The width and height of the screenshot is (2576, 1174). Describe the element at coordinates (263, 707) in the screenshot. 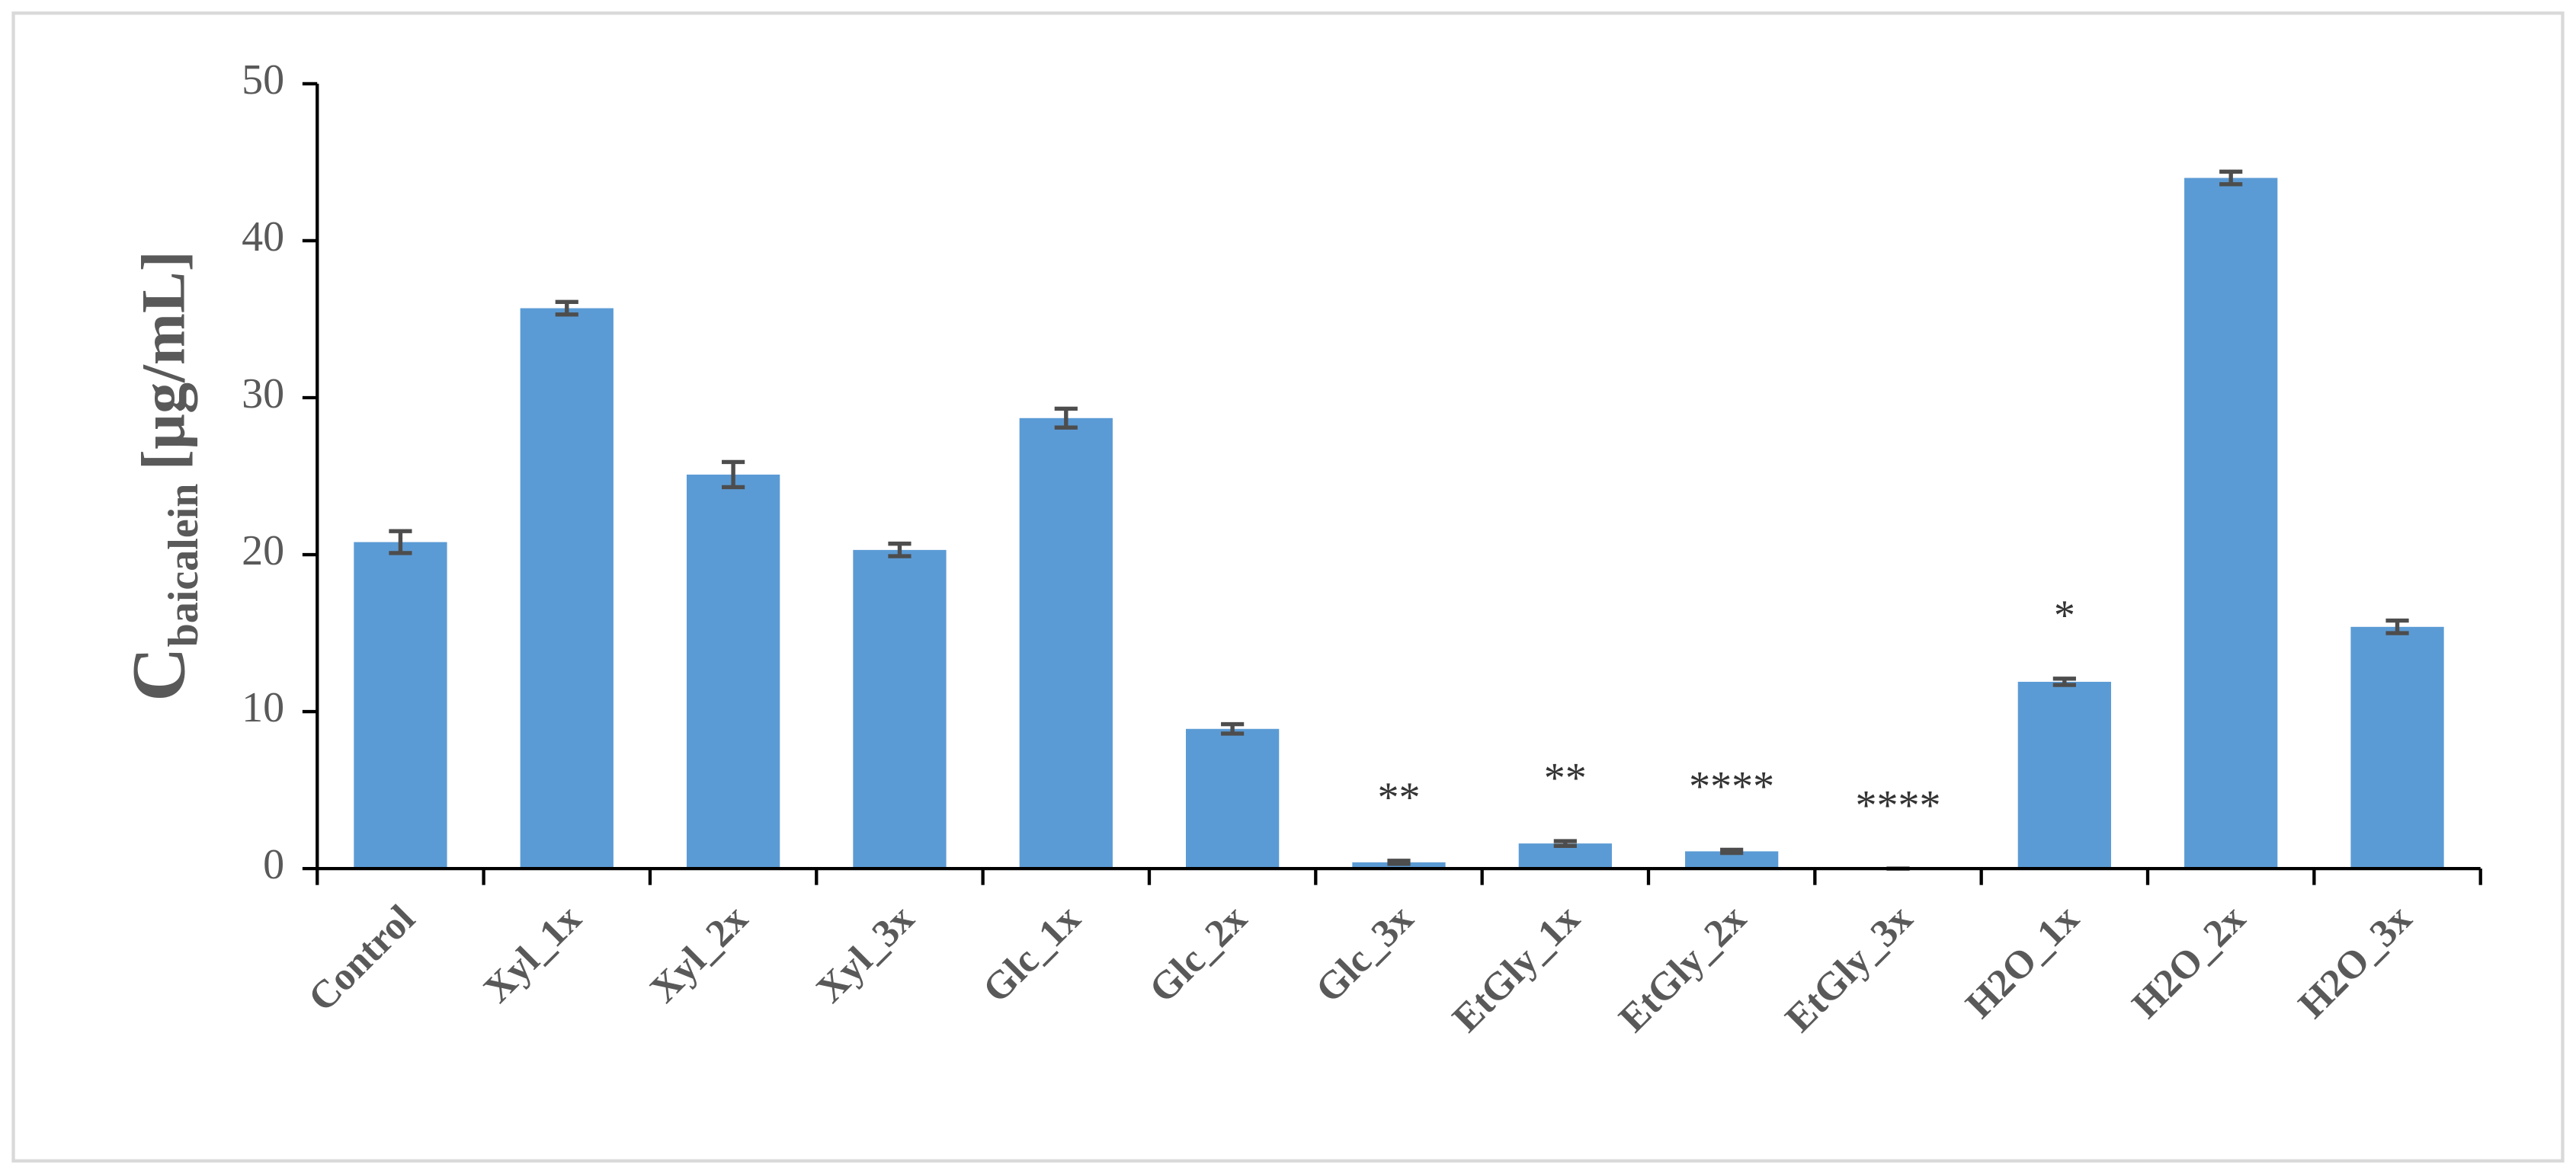

I see `y-tick-label: 10` at that location.